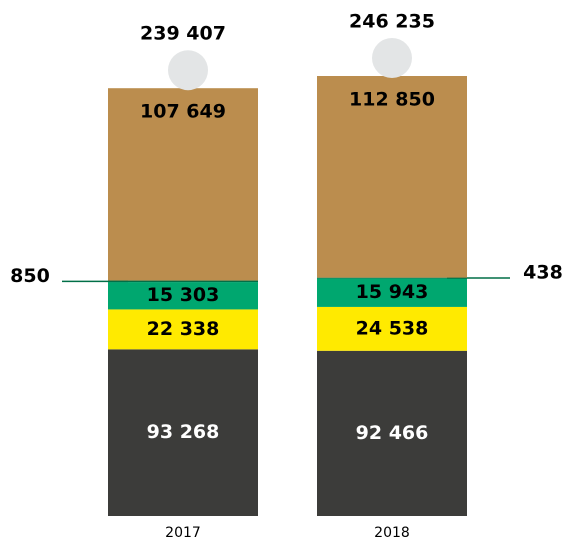  I want to click on value-label: 15 943, so click(392, 292).